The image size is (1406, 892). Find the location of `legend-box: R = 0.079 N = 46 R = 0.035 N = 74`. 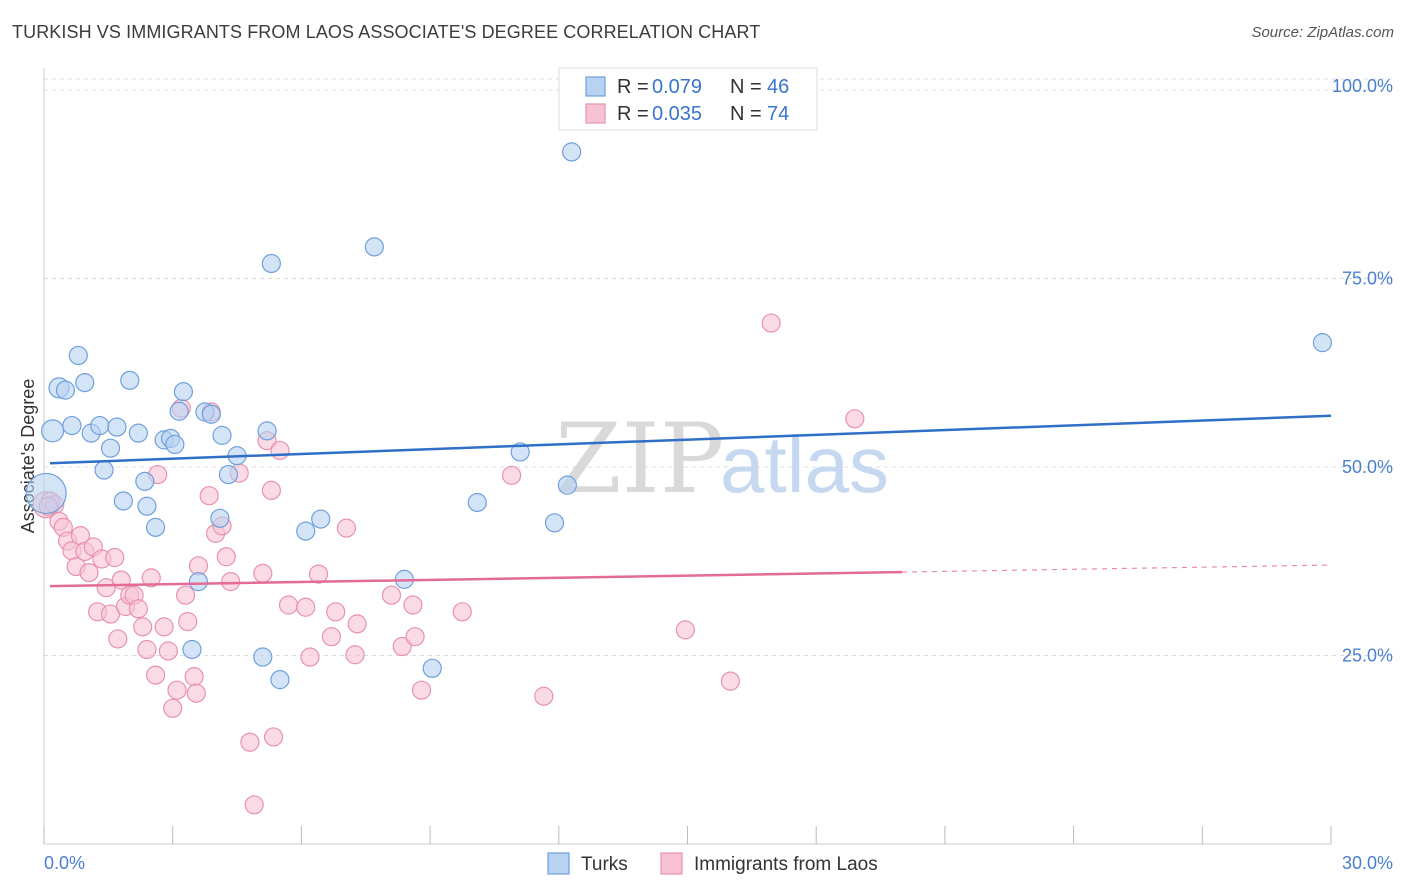

legend-box: R = 0.079 N = 46 R = 0.035 N = 74 is located at coordinates (688, 99).